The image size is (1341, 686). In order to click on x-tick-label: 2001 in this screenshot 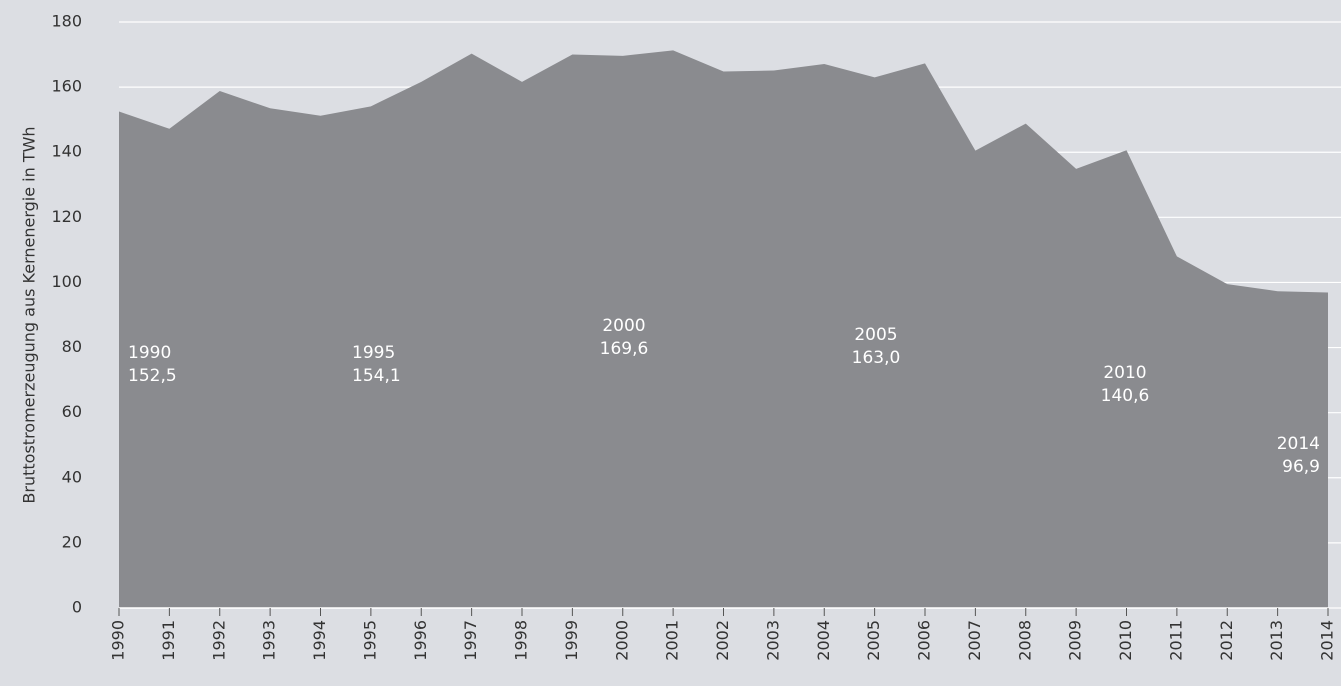, I will do `click(672, 640)`.